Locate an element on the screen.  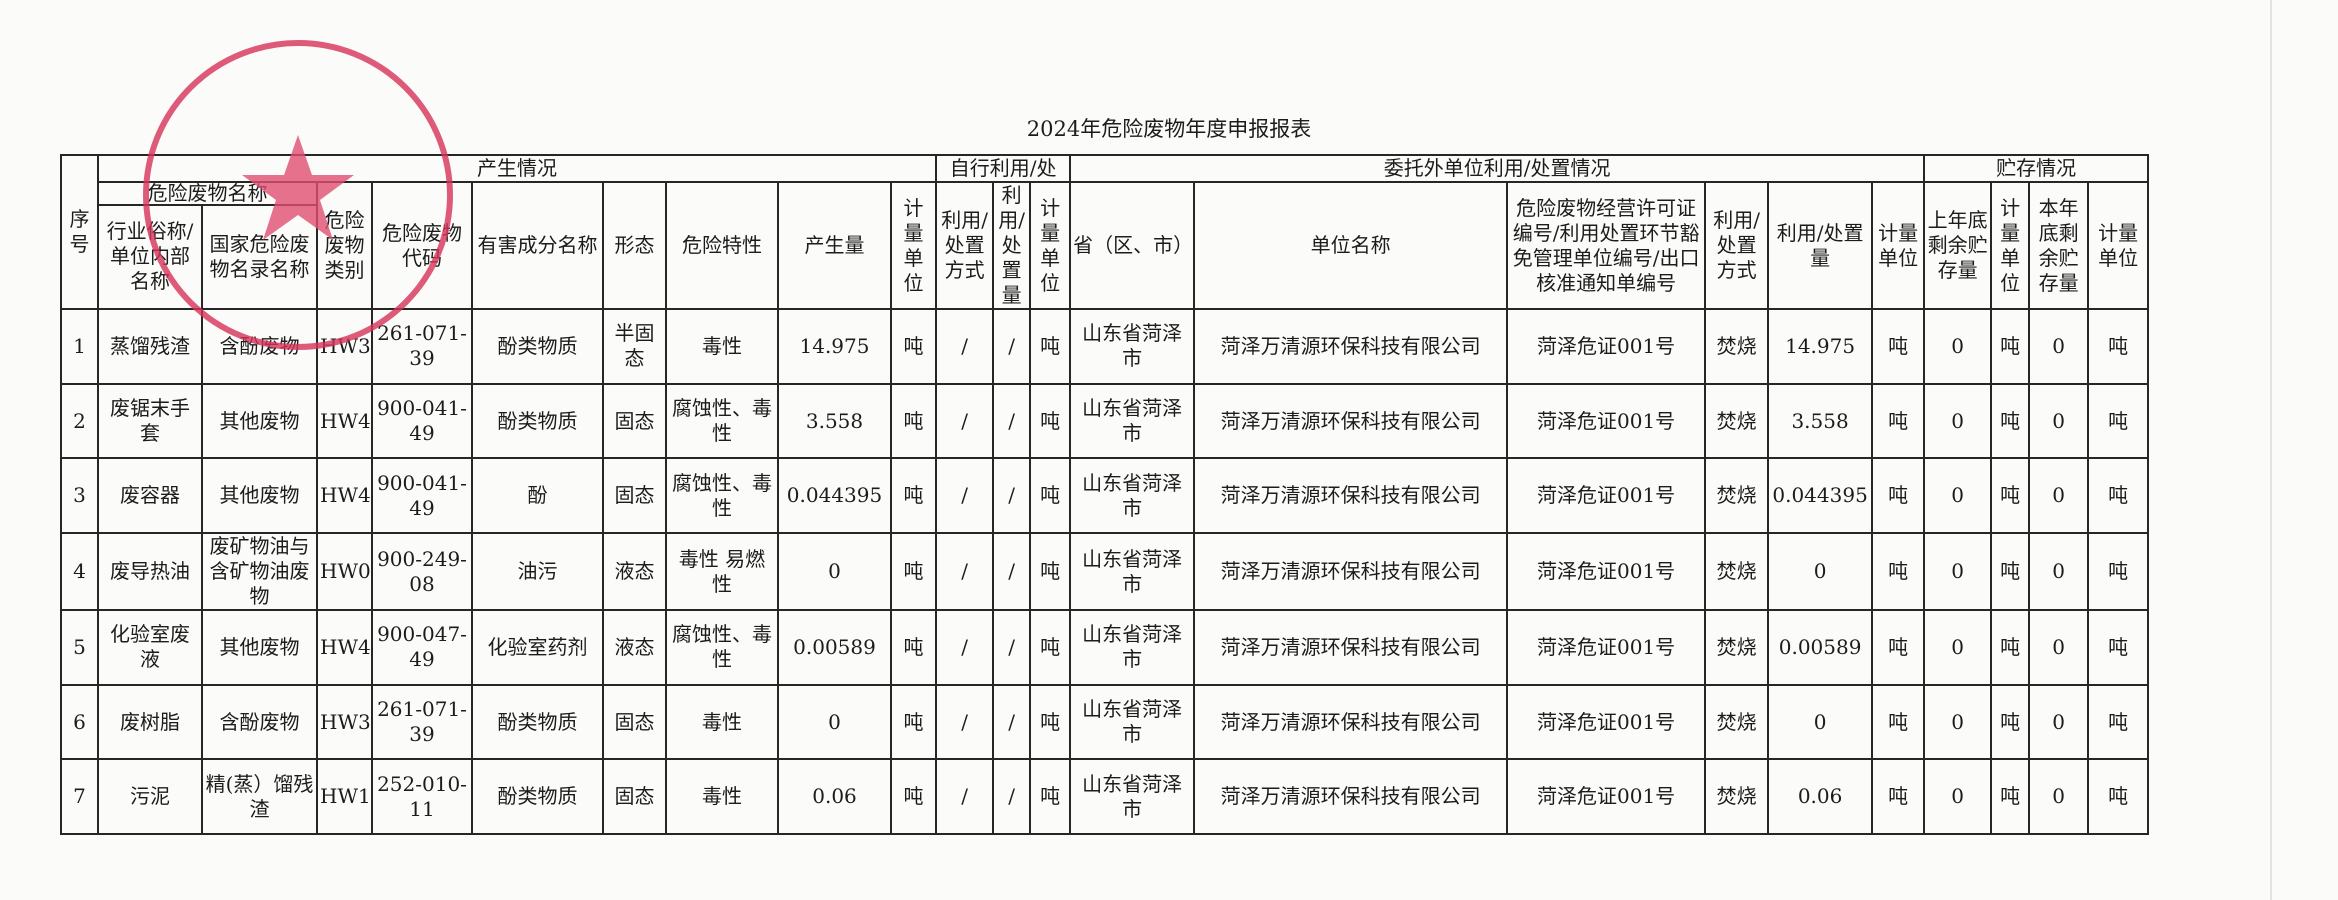
header-production: 产生情况 is located at coordinates (517, 168).